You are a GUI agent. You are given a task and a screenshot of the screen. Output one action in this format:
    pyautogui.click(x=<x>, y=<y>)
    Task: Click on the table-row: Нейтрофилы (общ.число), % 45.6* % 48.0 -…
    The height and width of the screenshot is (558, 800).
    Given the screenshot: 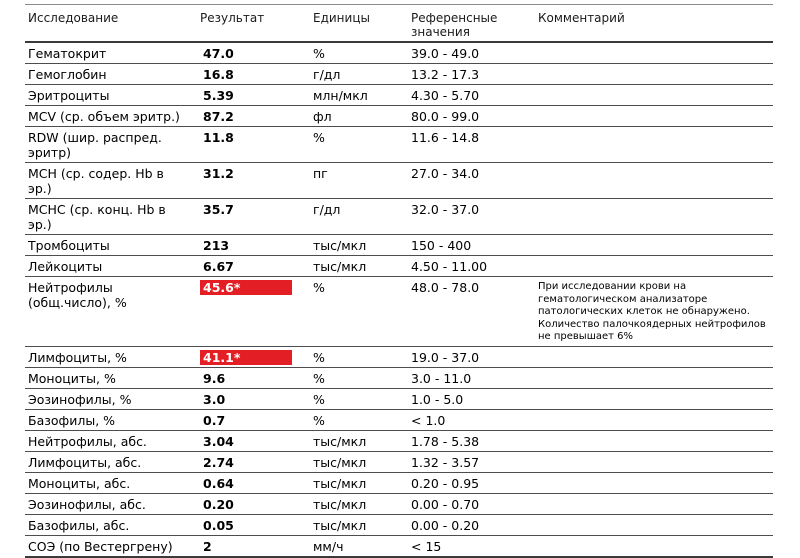 What is the action you would take?
    pyautogui.click(x=399, y=311)
    